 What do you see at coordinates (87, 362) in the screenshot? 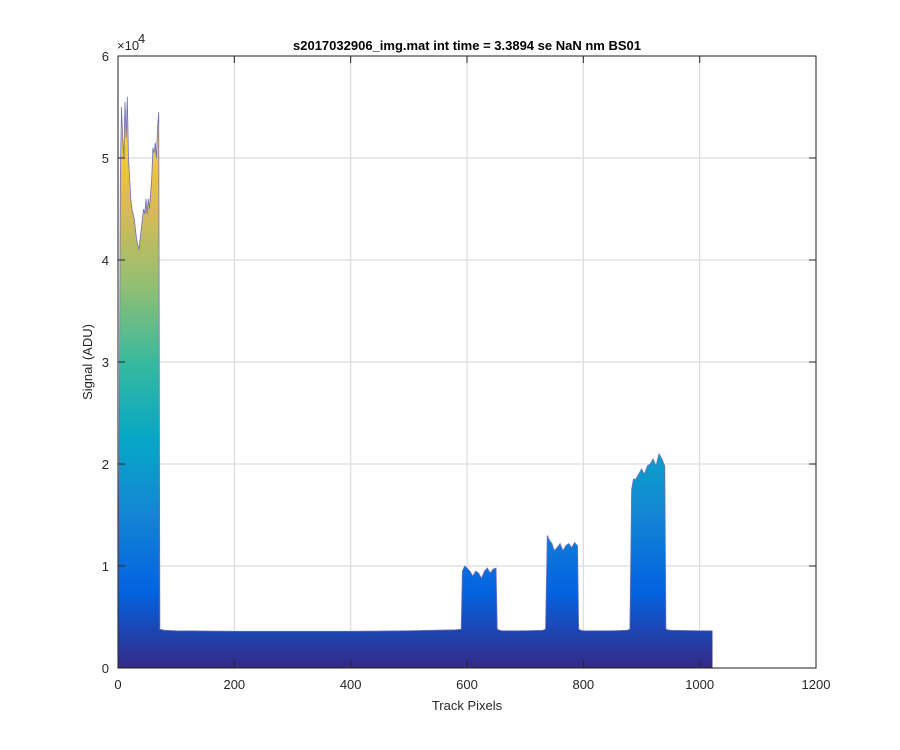
I see `y-axis-label: Signal (ADU)` at bounding box center [87, 362].